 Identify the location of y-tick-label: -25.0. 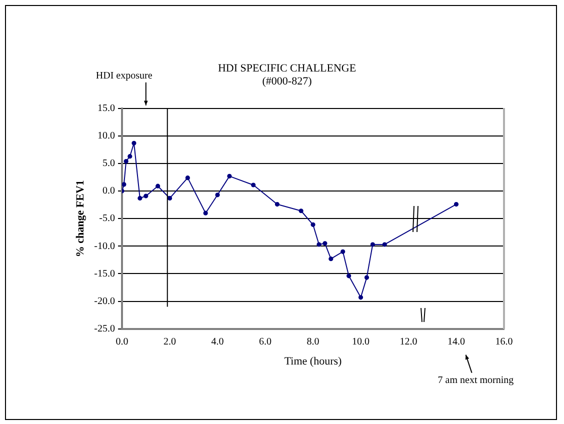
(105, 328).